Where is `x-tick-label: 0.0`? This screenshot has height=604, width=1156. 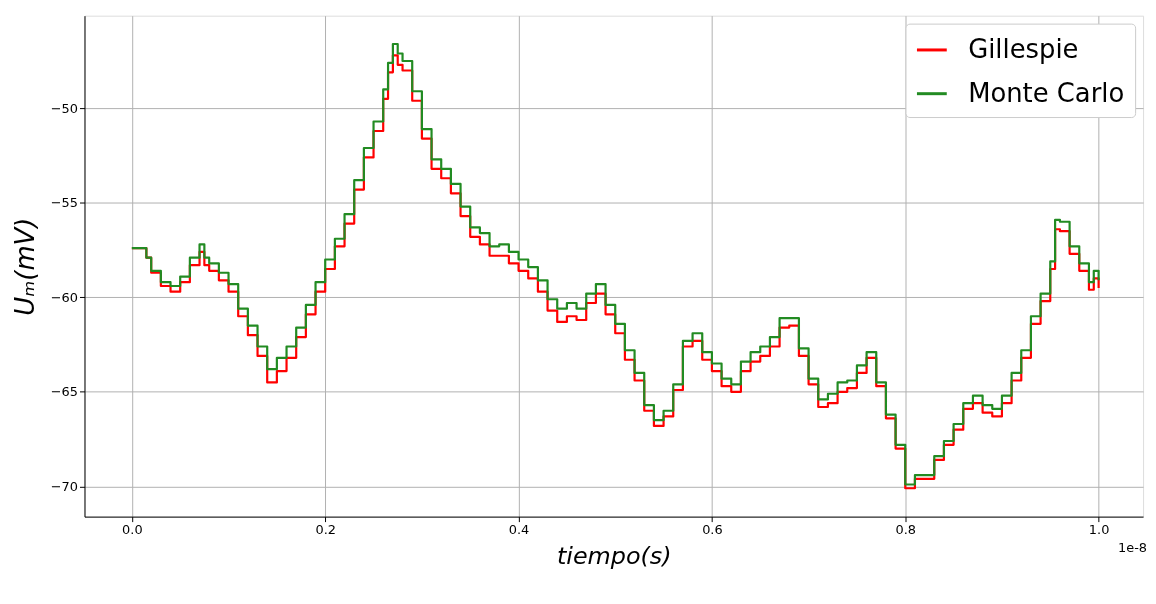
x-tick-label: 0.0 is located at coordinates (132, 530).